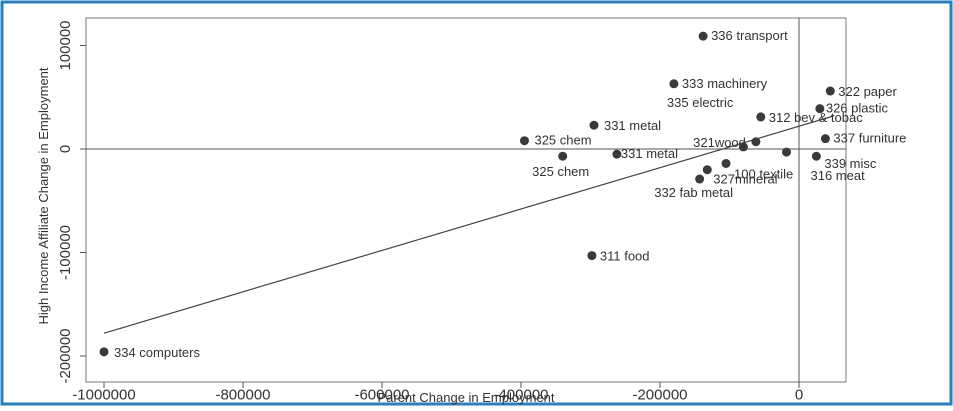 The width and height of the screenshot is (953, 411). What do you see at coordinates (725, 83) in the screenshot?
I see `point-label: 333 machinery` at bounding box center [725, 83].